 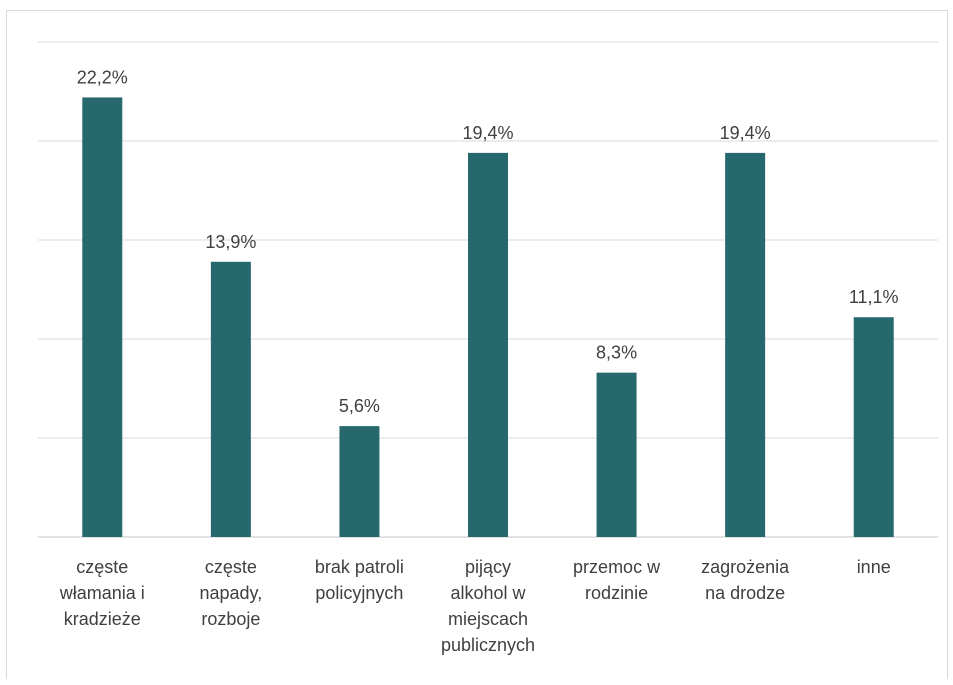 I want to click on category-label-line: rodzinie, so click(x=616, y=593).